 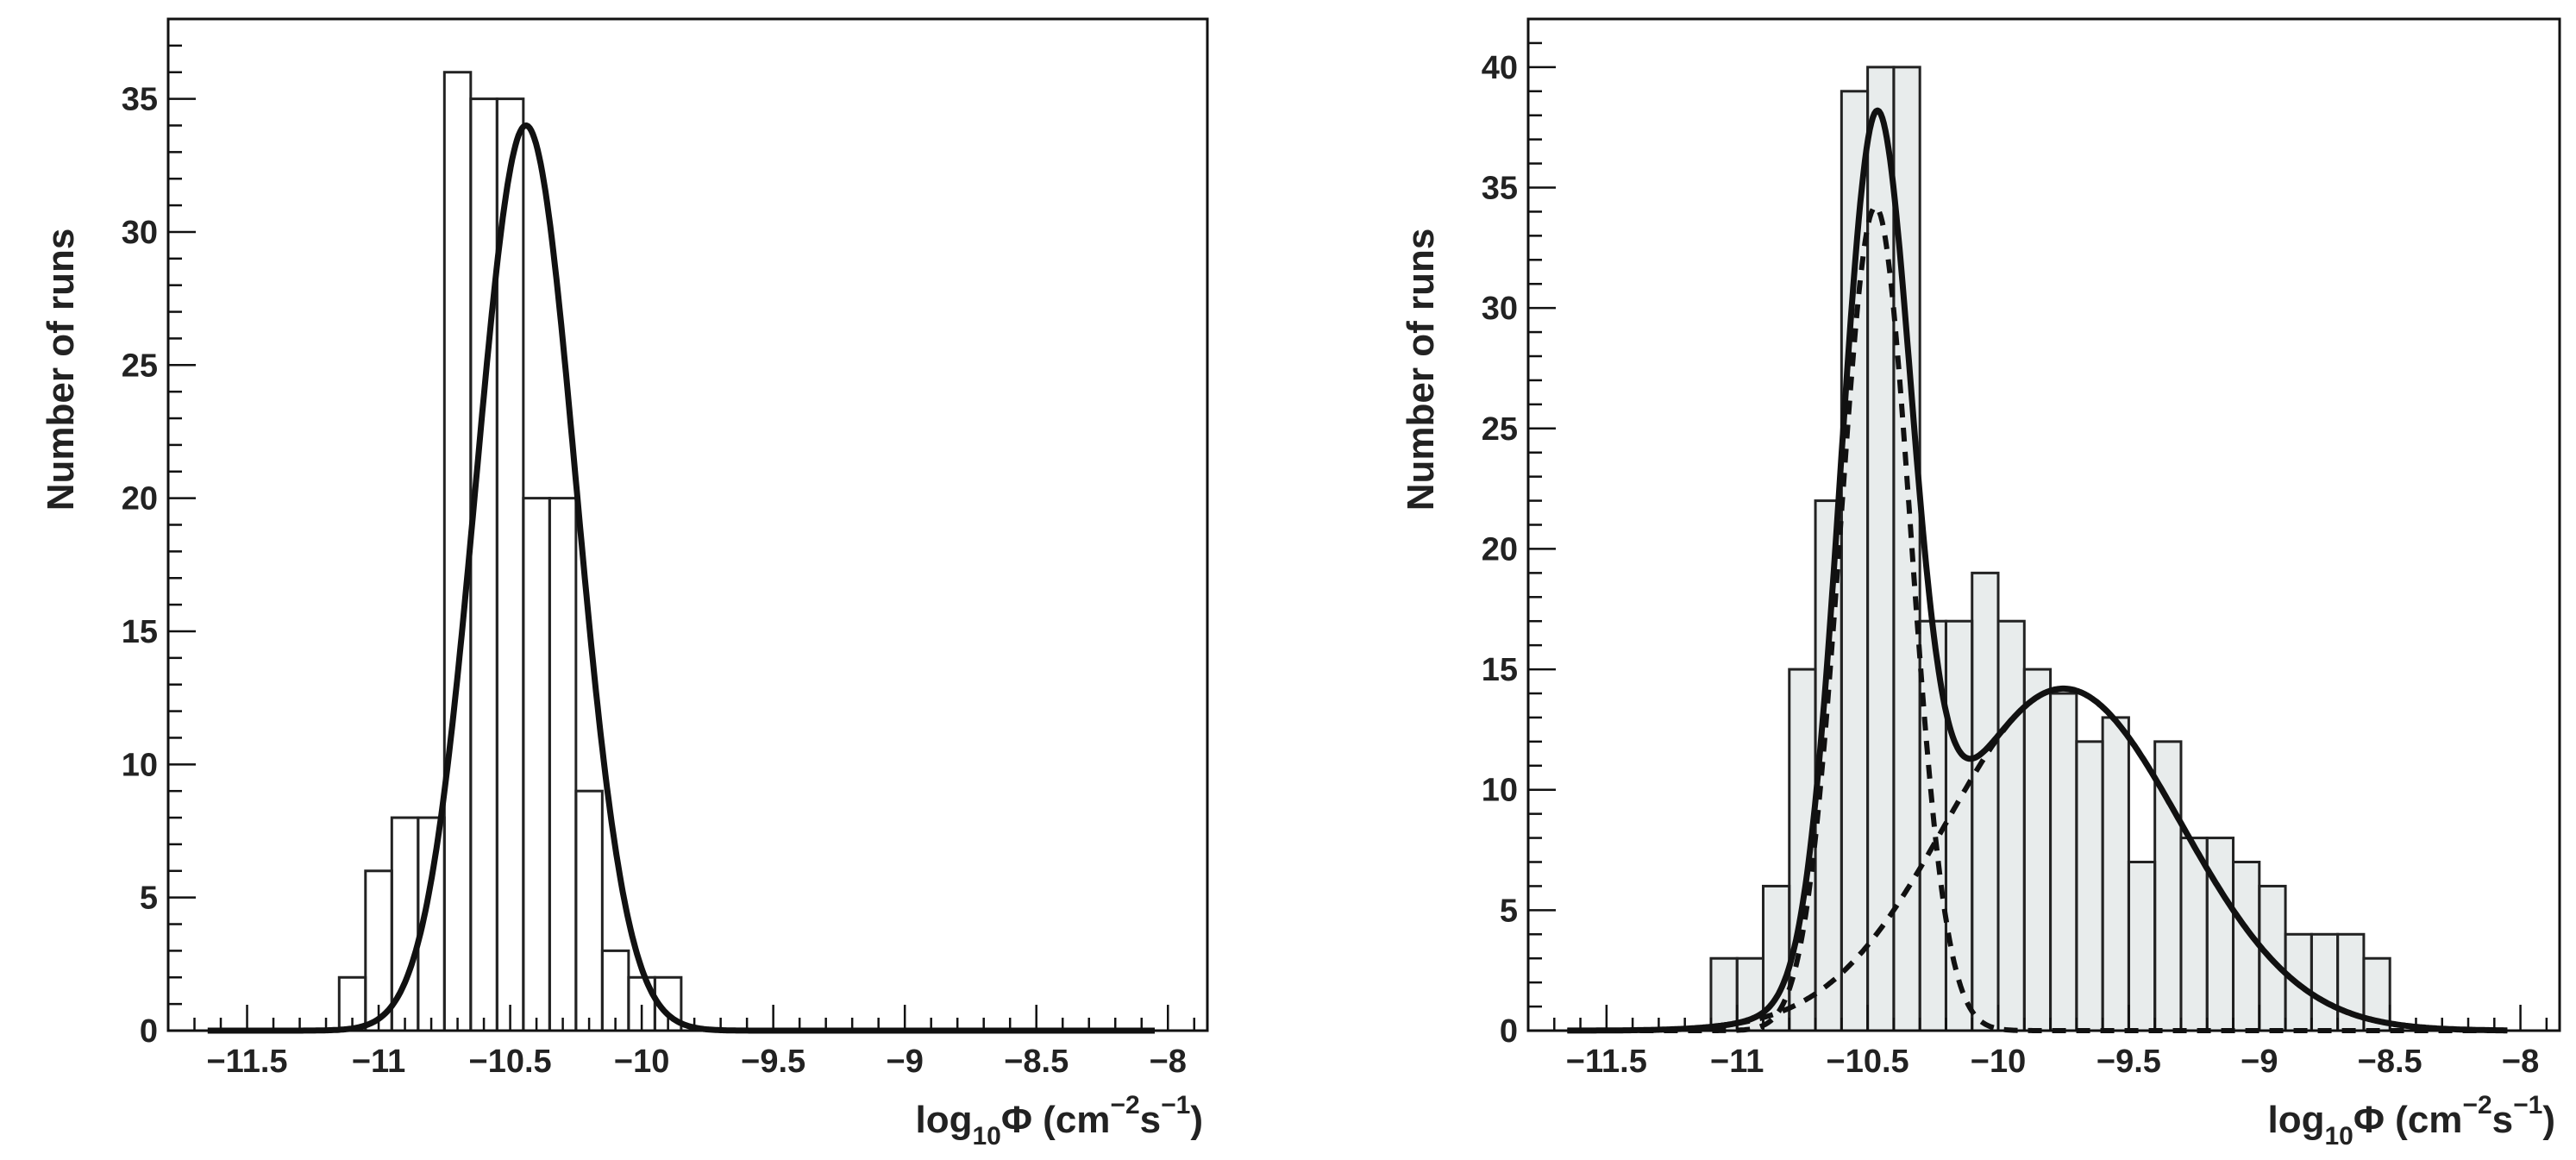 What do you see at coordinates (2037, 859) in the screenshot?
I see `fit-component-curve` at bounding box center [2037, 859].